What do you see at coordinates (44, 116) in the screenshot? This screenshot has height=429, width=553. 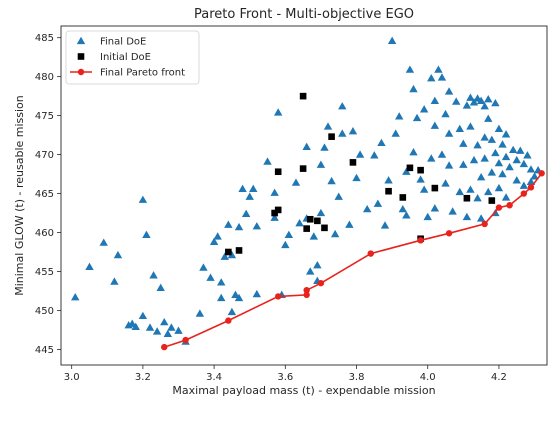 I see `y-tick-label: 475` at bounding box center [44, 116].